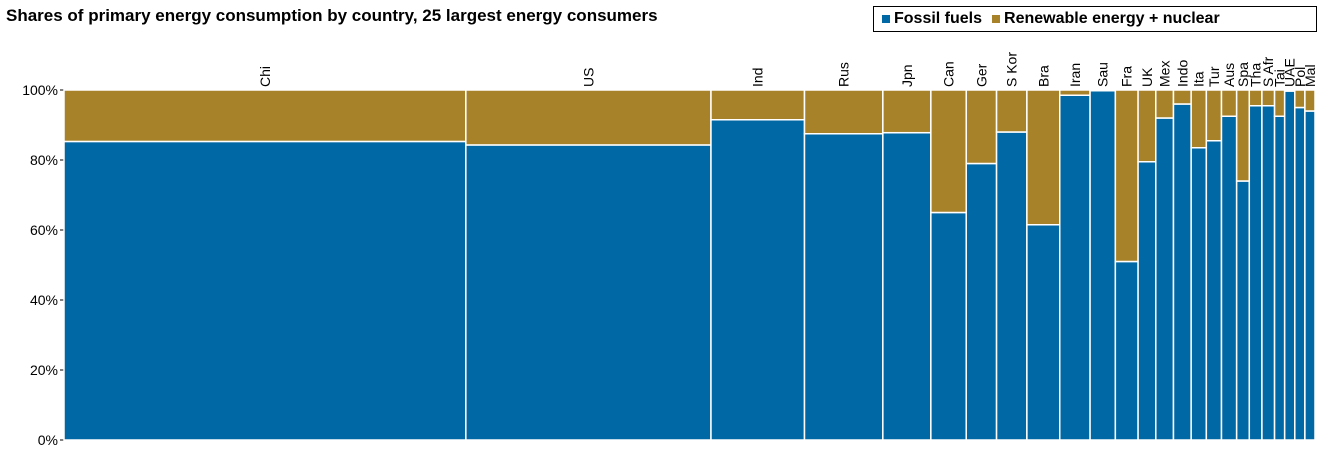  I want to click on bar-renewable-bra, so click(1043, 157).